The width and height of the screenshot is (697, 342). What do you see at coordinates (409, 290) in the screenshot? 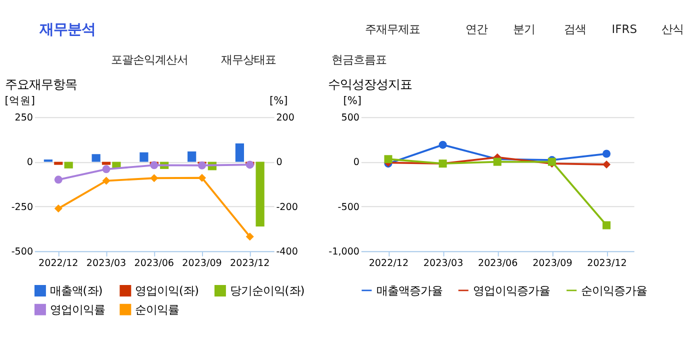
I see `legend-label: 매출액증가율` at bounding box center [409, 290].